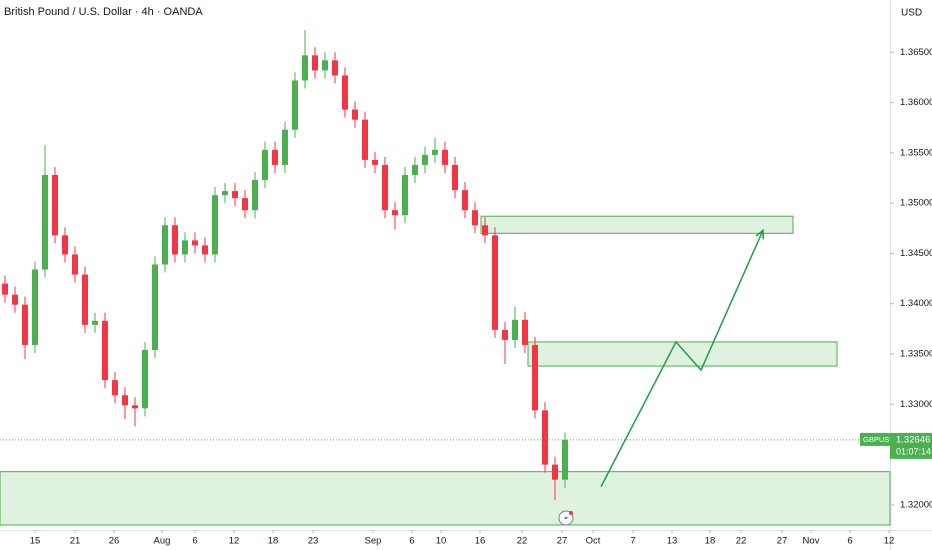  What do you see at coordinates (916, 52) in the screenshot?
I see `y-tick-label: 1.36500` at bounding box center [916, 52].